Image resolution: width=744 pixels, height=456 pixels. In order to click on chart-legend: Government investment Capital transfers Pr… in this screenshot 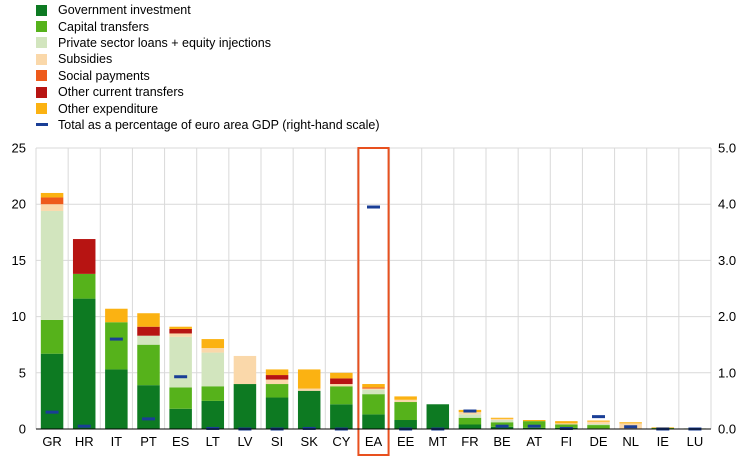, I will do `click(207, 67)`.